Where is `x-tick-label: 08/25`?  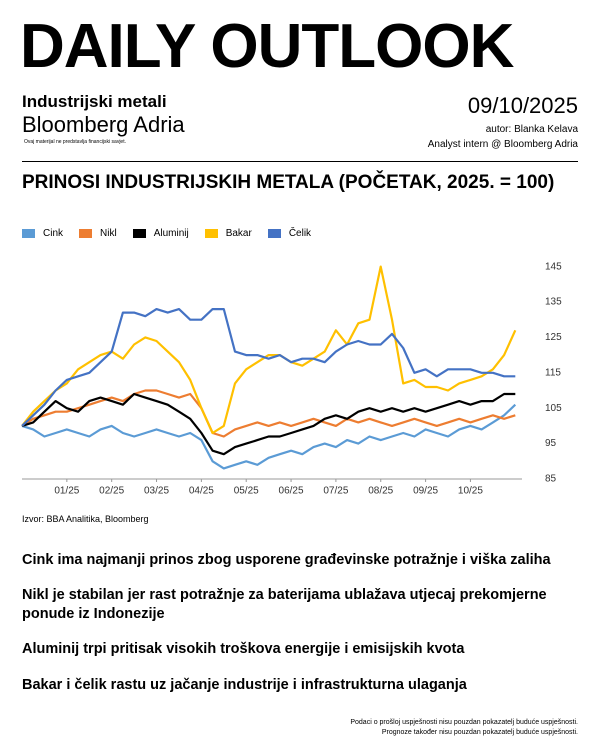
x-tick-label: 08/25 is located at coordinates (380, 491).